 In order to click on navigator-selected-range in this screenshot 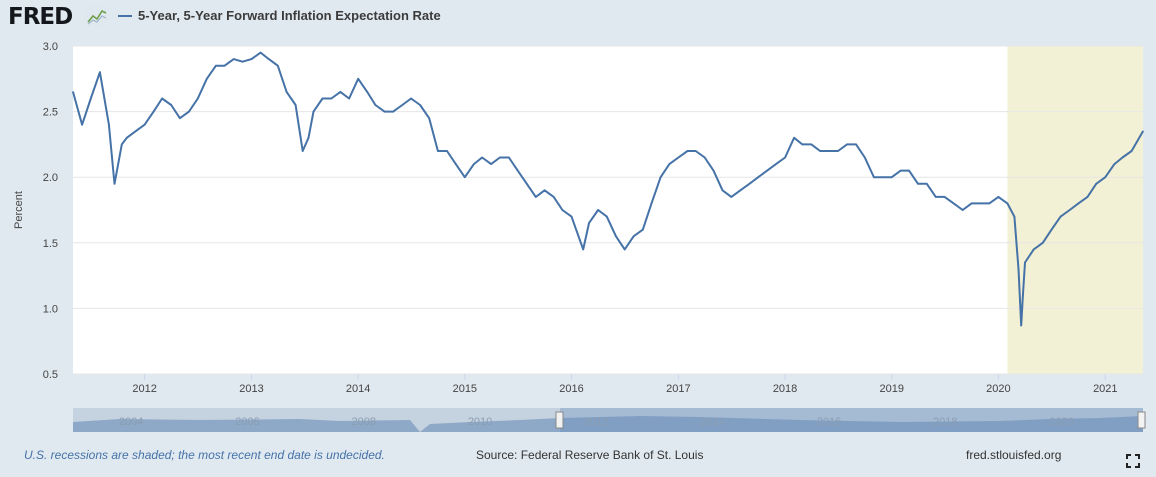, I will do `click(851, 420)`.